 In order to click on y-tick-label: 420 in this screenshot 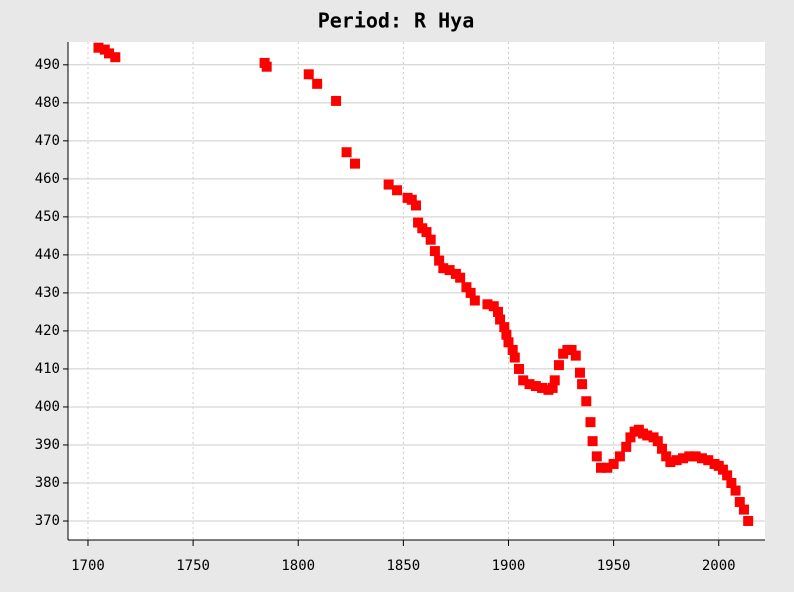, I will do `click(47, 331)`.